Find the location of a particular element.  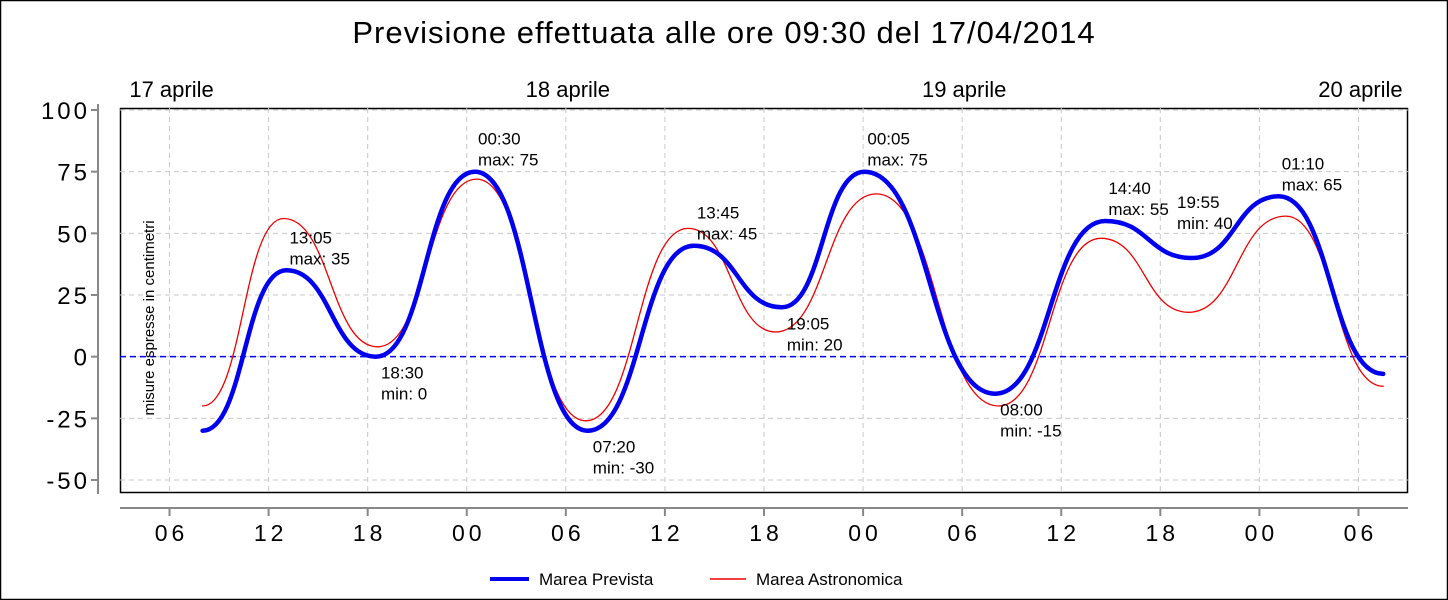

annotation-time: 01:10 is located at coordinates (1303, 163).